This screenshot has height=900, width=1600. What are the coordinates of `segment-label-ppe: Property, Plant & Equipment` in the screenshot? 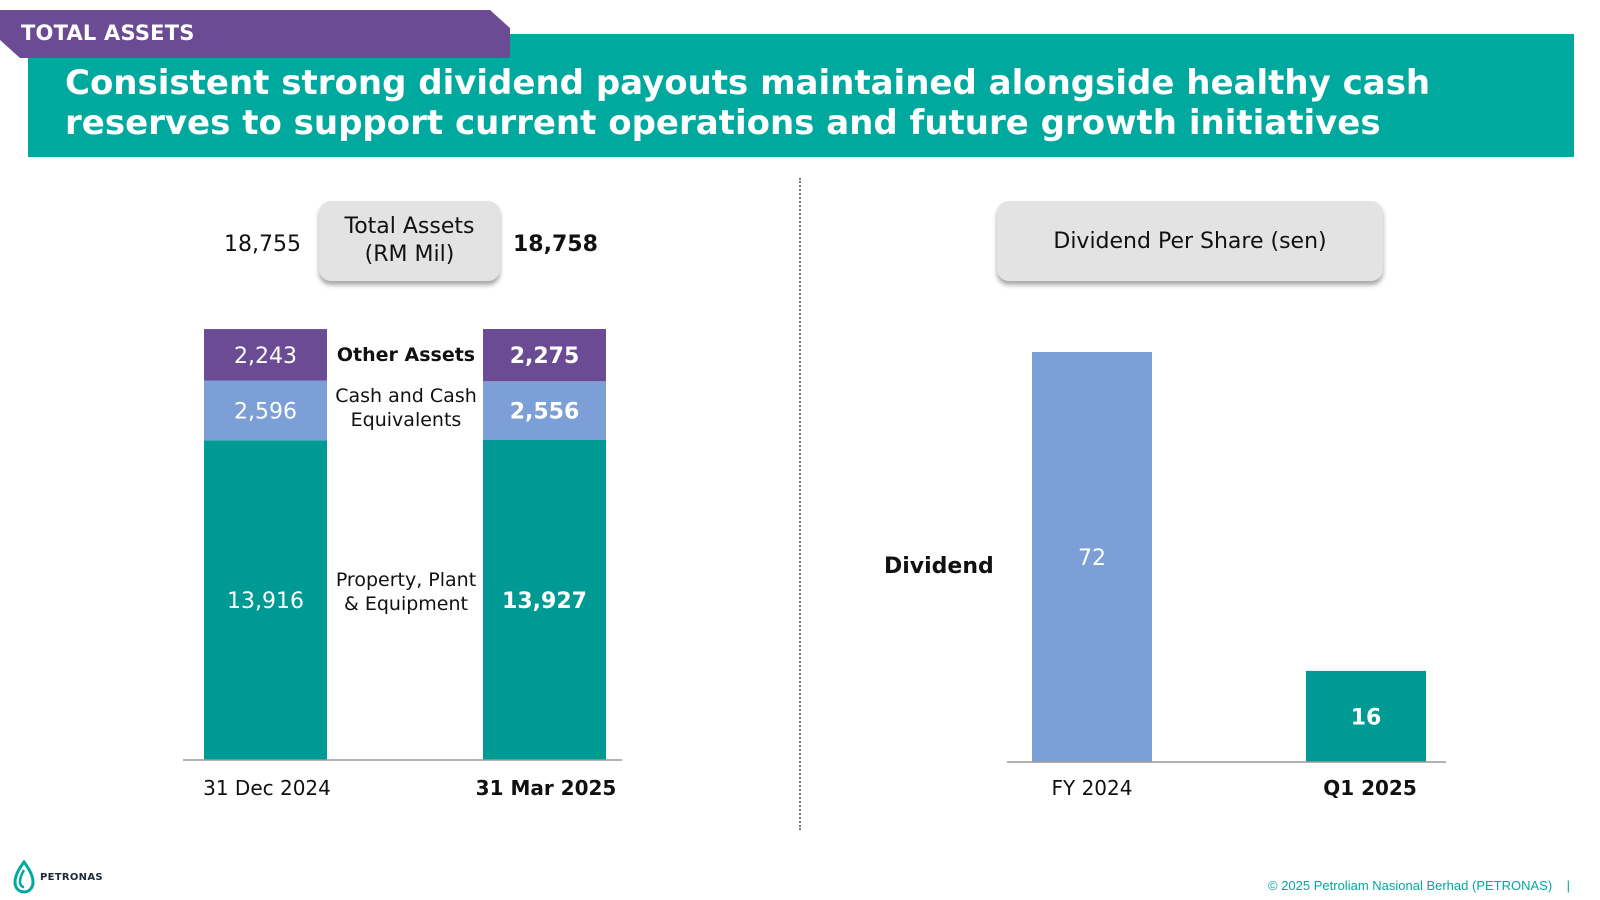 It's located at (406, 592).